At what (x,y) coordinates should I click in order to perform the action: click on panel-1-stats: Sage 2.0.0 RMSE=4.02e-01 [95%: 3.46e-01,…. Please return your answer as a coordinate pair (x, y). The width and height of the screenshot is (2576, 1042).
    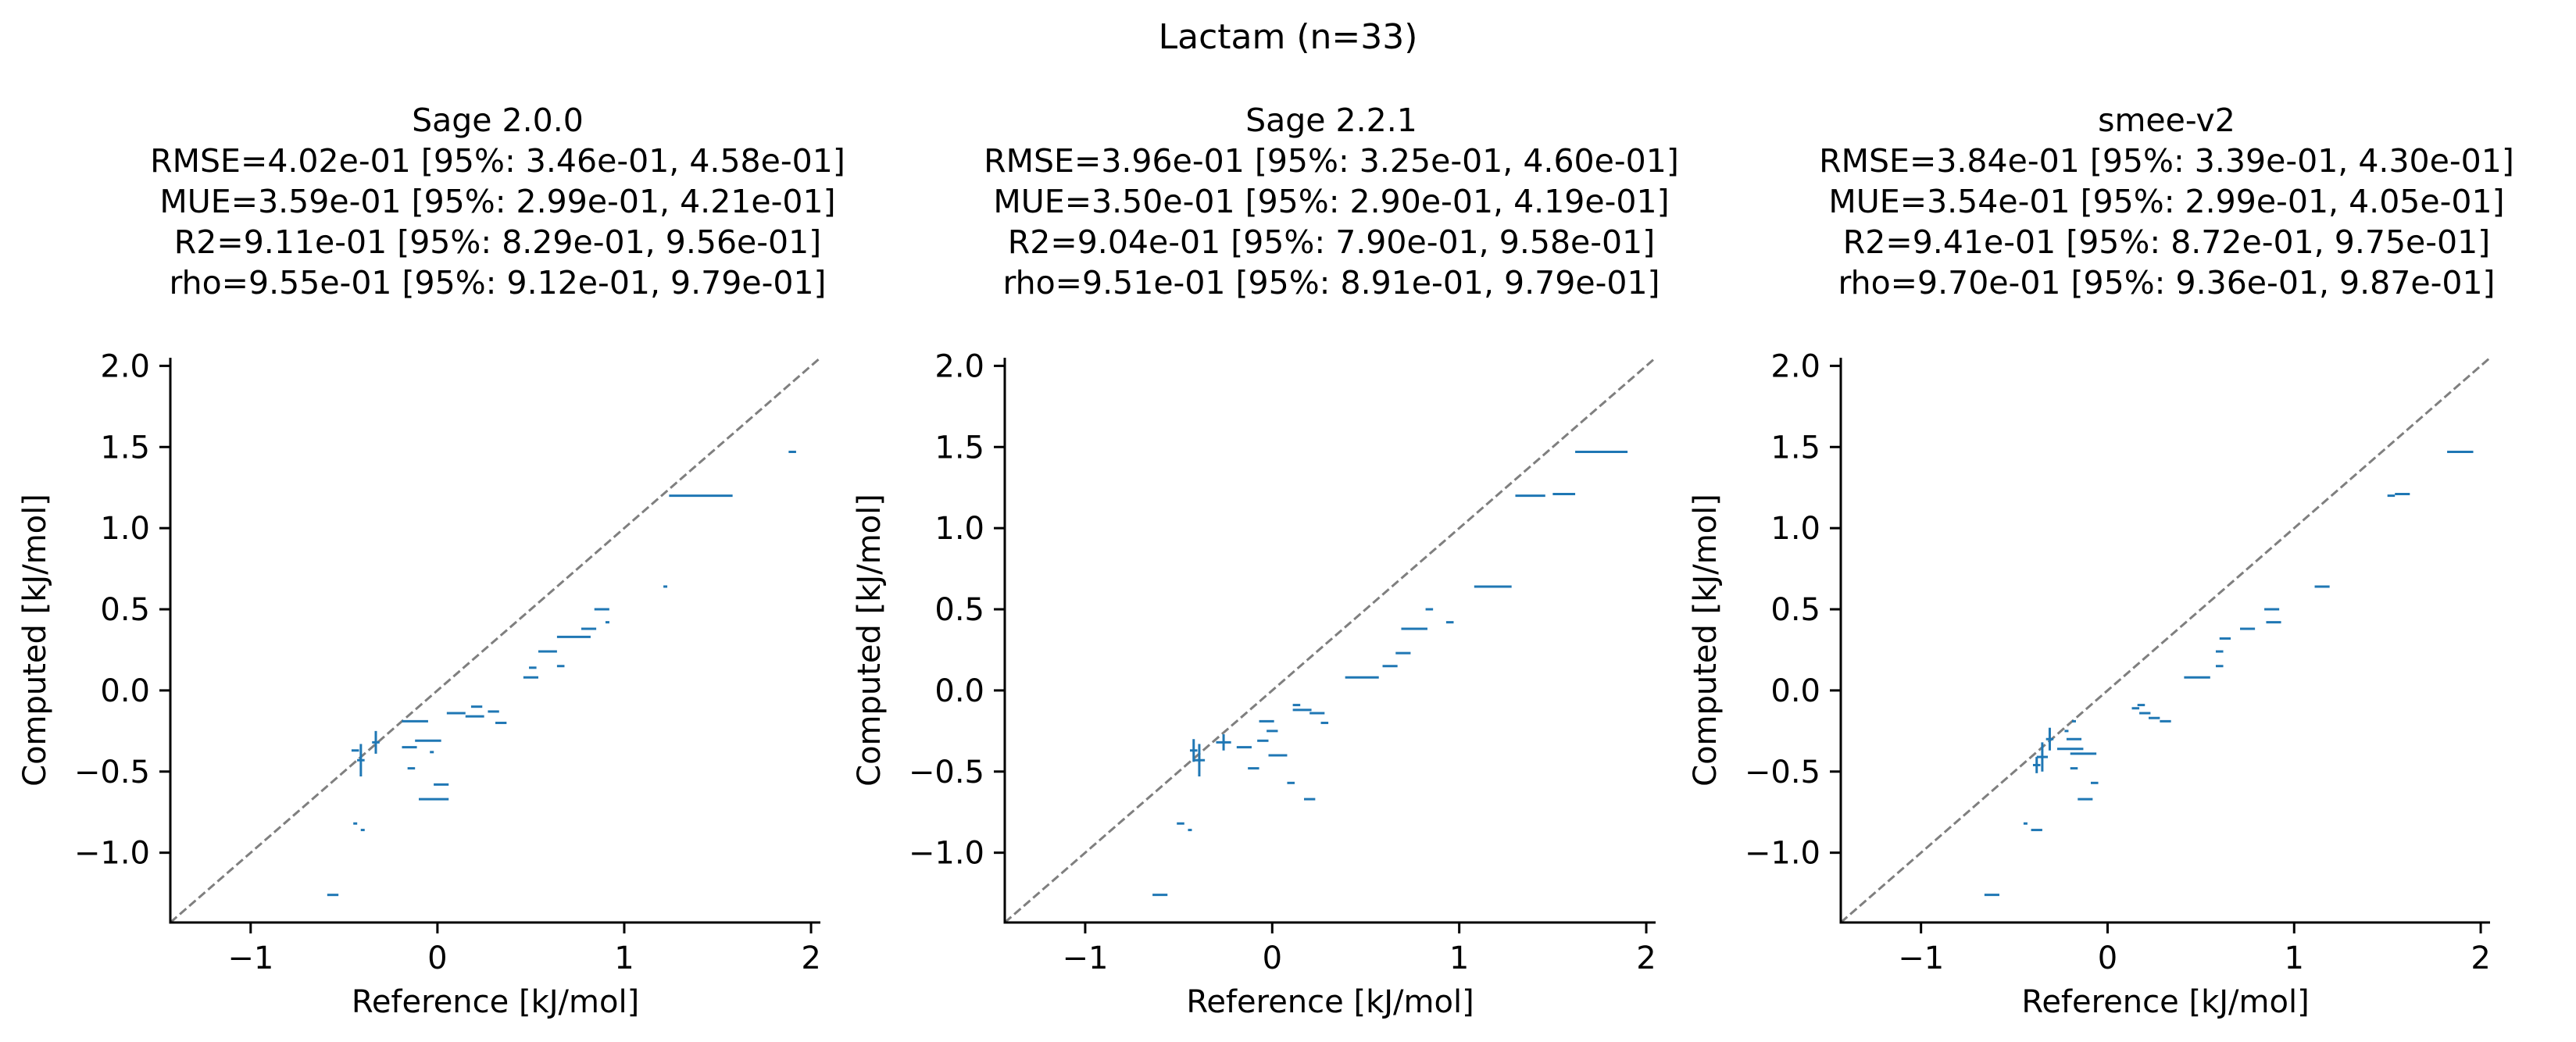
    Looking at the image, I should click on (498, 202).